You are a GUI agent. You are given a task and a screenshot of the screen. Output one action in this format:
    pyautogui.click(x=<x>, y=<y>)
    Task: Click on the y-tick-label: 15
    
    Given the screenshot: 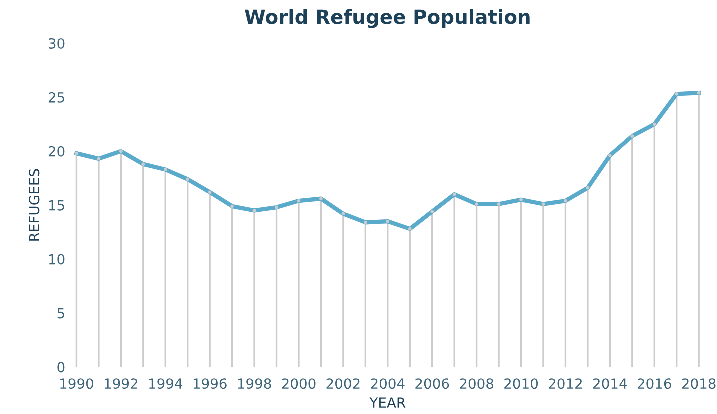 What is the action you would take?
    pyautogui.click(x=56, y=205)
    